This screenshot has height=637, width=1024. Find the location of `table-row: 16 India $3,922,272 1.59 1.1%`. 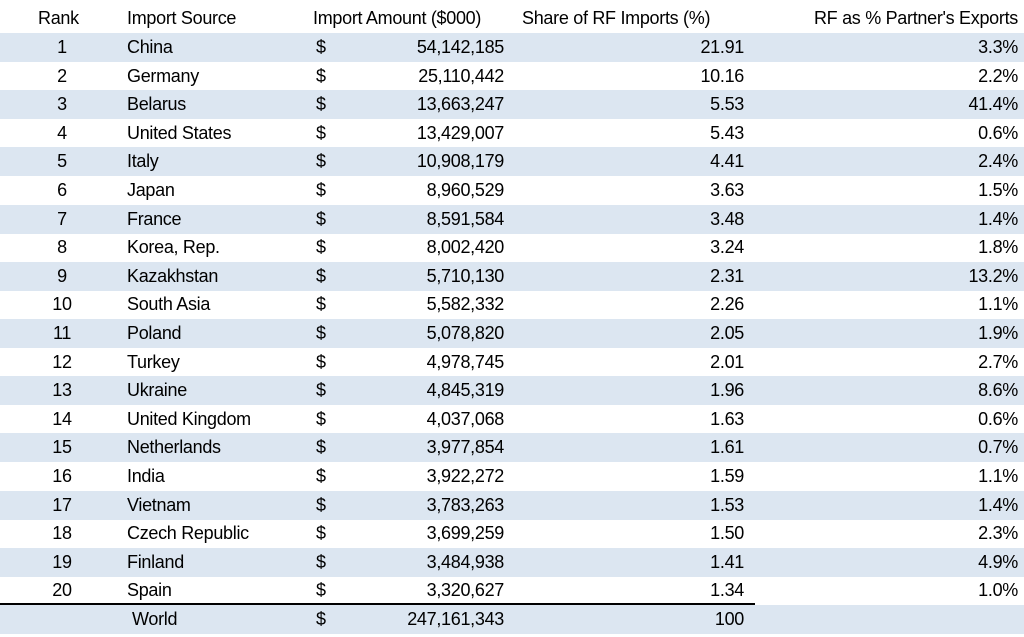

table-row: 16 India $3,922,272 1.59 1.1% is located at coordinates (512, 476).